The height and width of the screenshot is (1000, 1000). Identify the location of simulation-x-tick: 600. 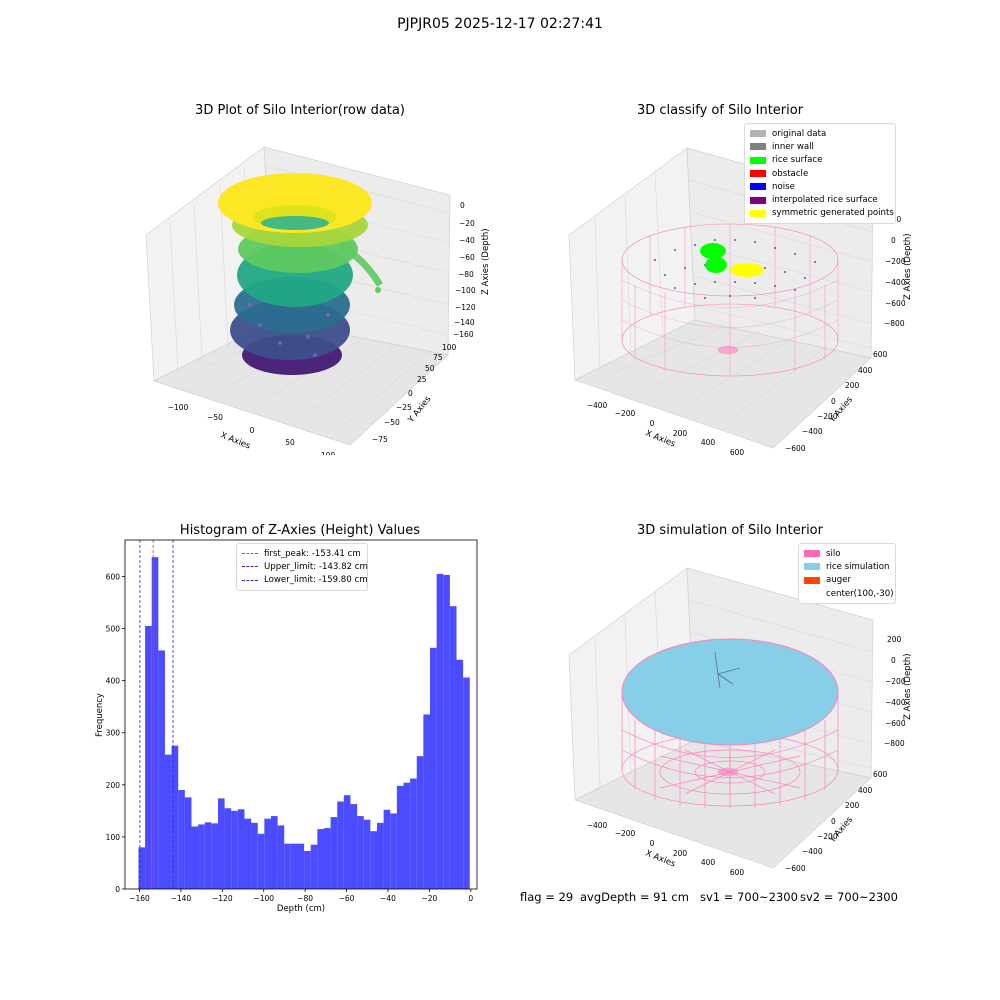
(737, 872).